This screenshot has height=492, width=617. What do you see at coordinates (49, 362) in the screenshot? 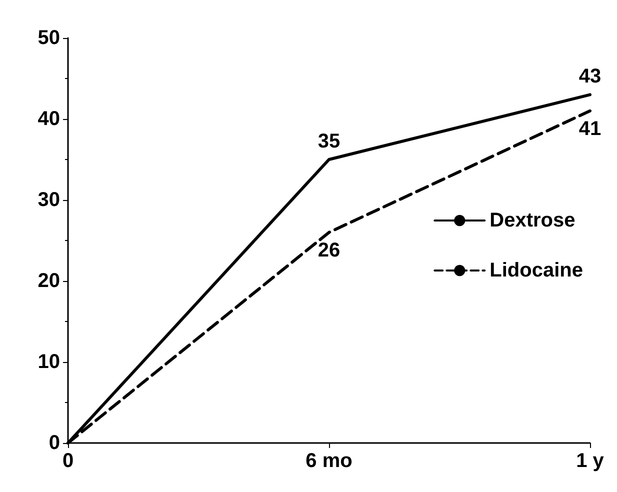
I see `y-tick-label: 10` at bounding box center [49, 362].